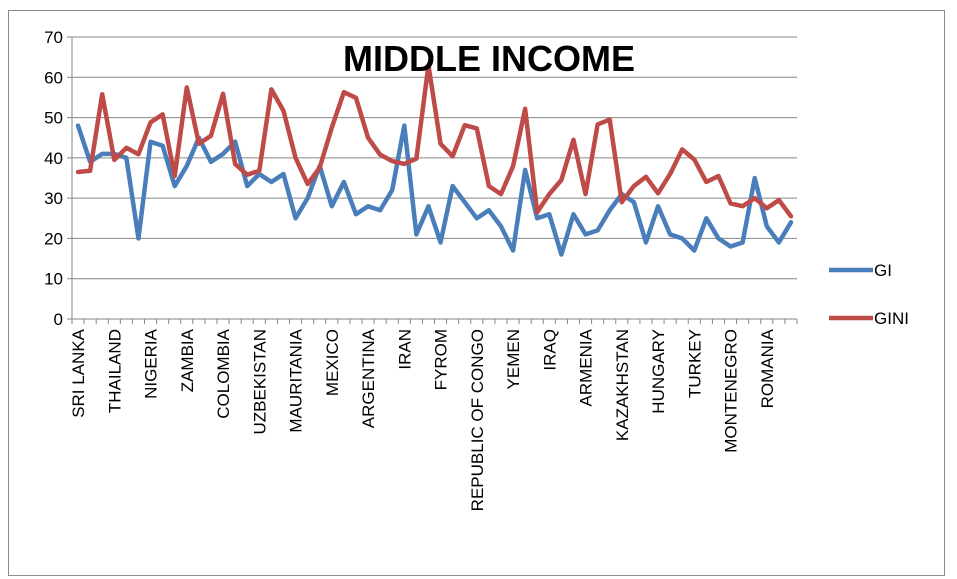  What do you see at coordinates (259, 381) in the screenshot?
I see `x-tick-label: UZBEKISTAN` at bounding box center [259, 381].